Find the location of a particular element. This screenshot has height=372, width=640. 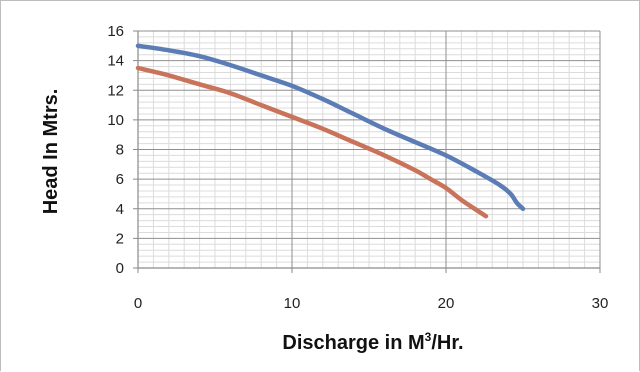

x-axis-title-main: Discharge in M is located at coordinates (353, 343).